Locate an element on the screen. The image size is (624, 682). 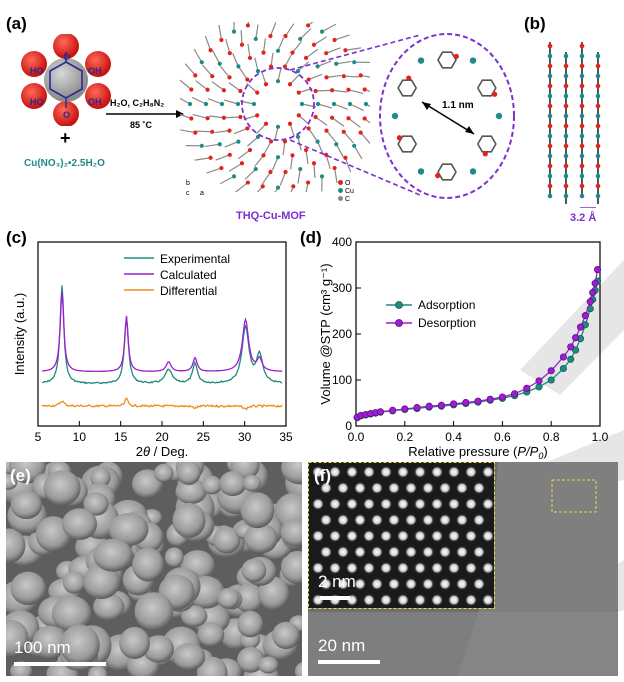
pore-oxygen-atom is located at coordinates (438, 176).